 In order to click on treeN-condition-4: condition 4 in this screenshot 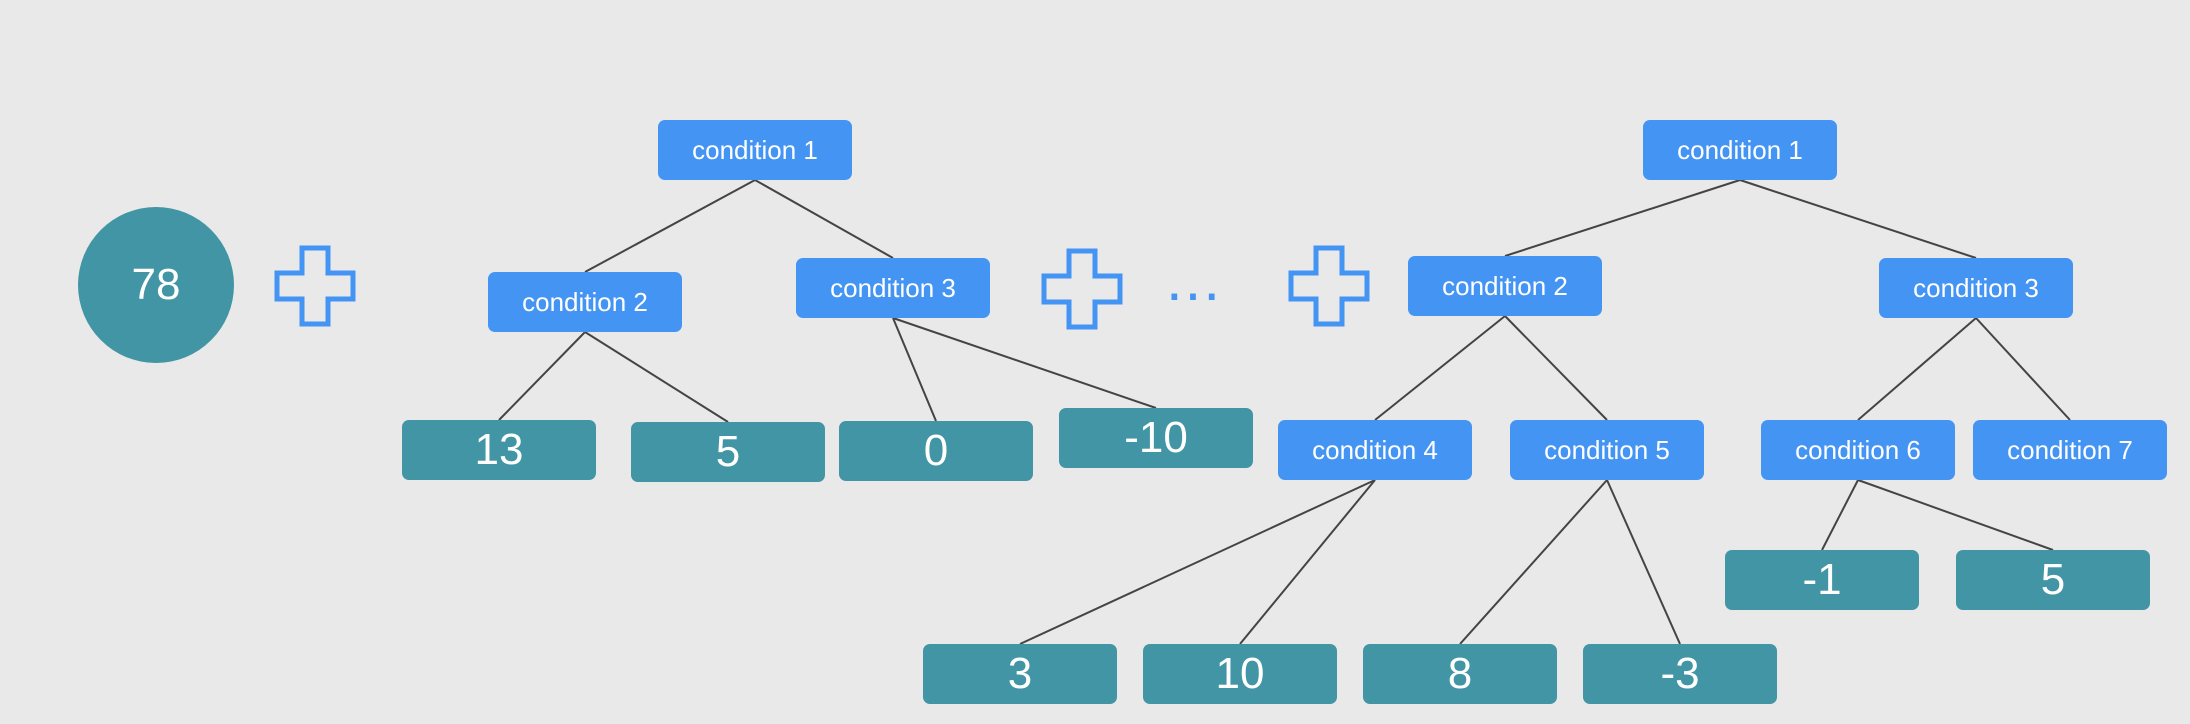, I will do `click(1375, 450)`.